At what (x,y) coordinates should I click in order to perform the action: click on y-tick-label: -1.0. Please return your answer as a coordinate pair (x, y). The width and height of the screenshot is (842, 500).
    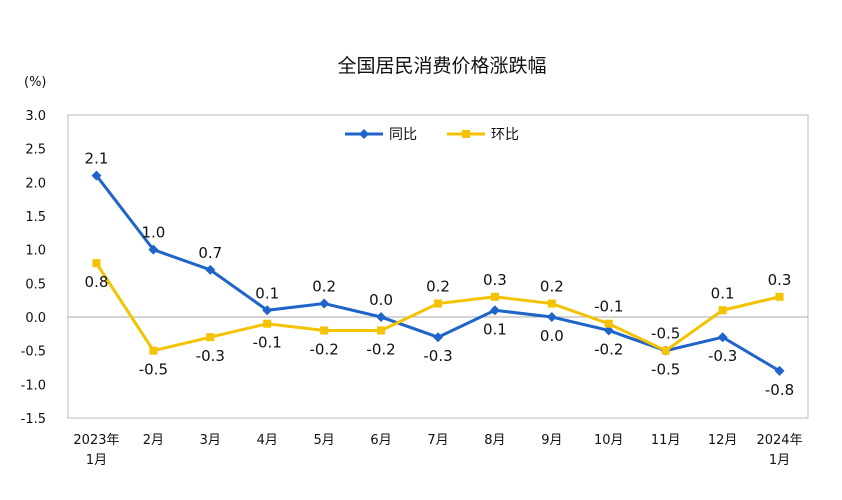
    Looking at the image, I should click on (33, 385).